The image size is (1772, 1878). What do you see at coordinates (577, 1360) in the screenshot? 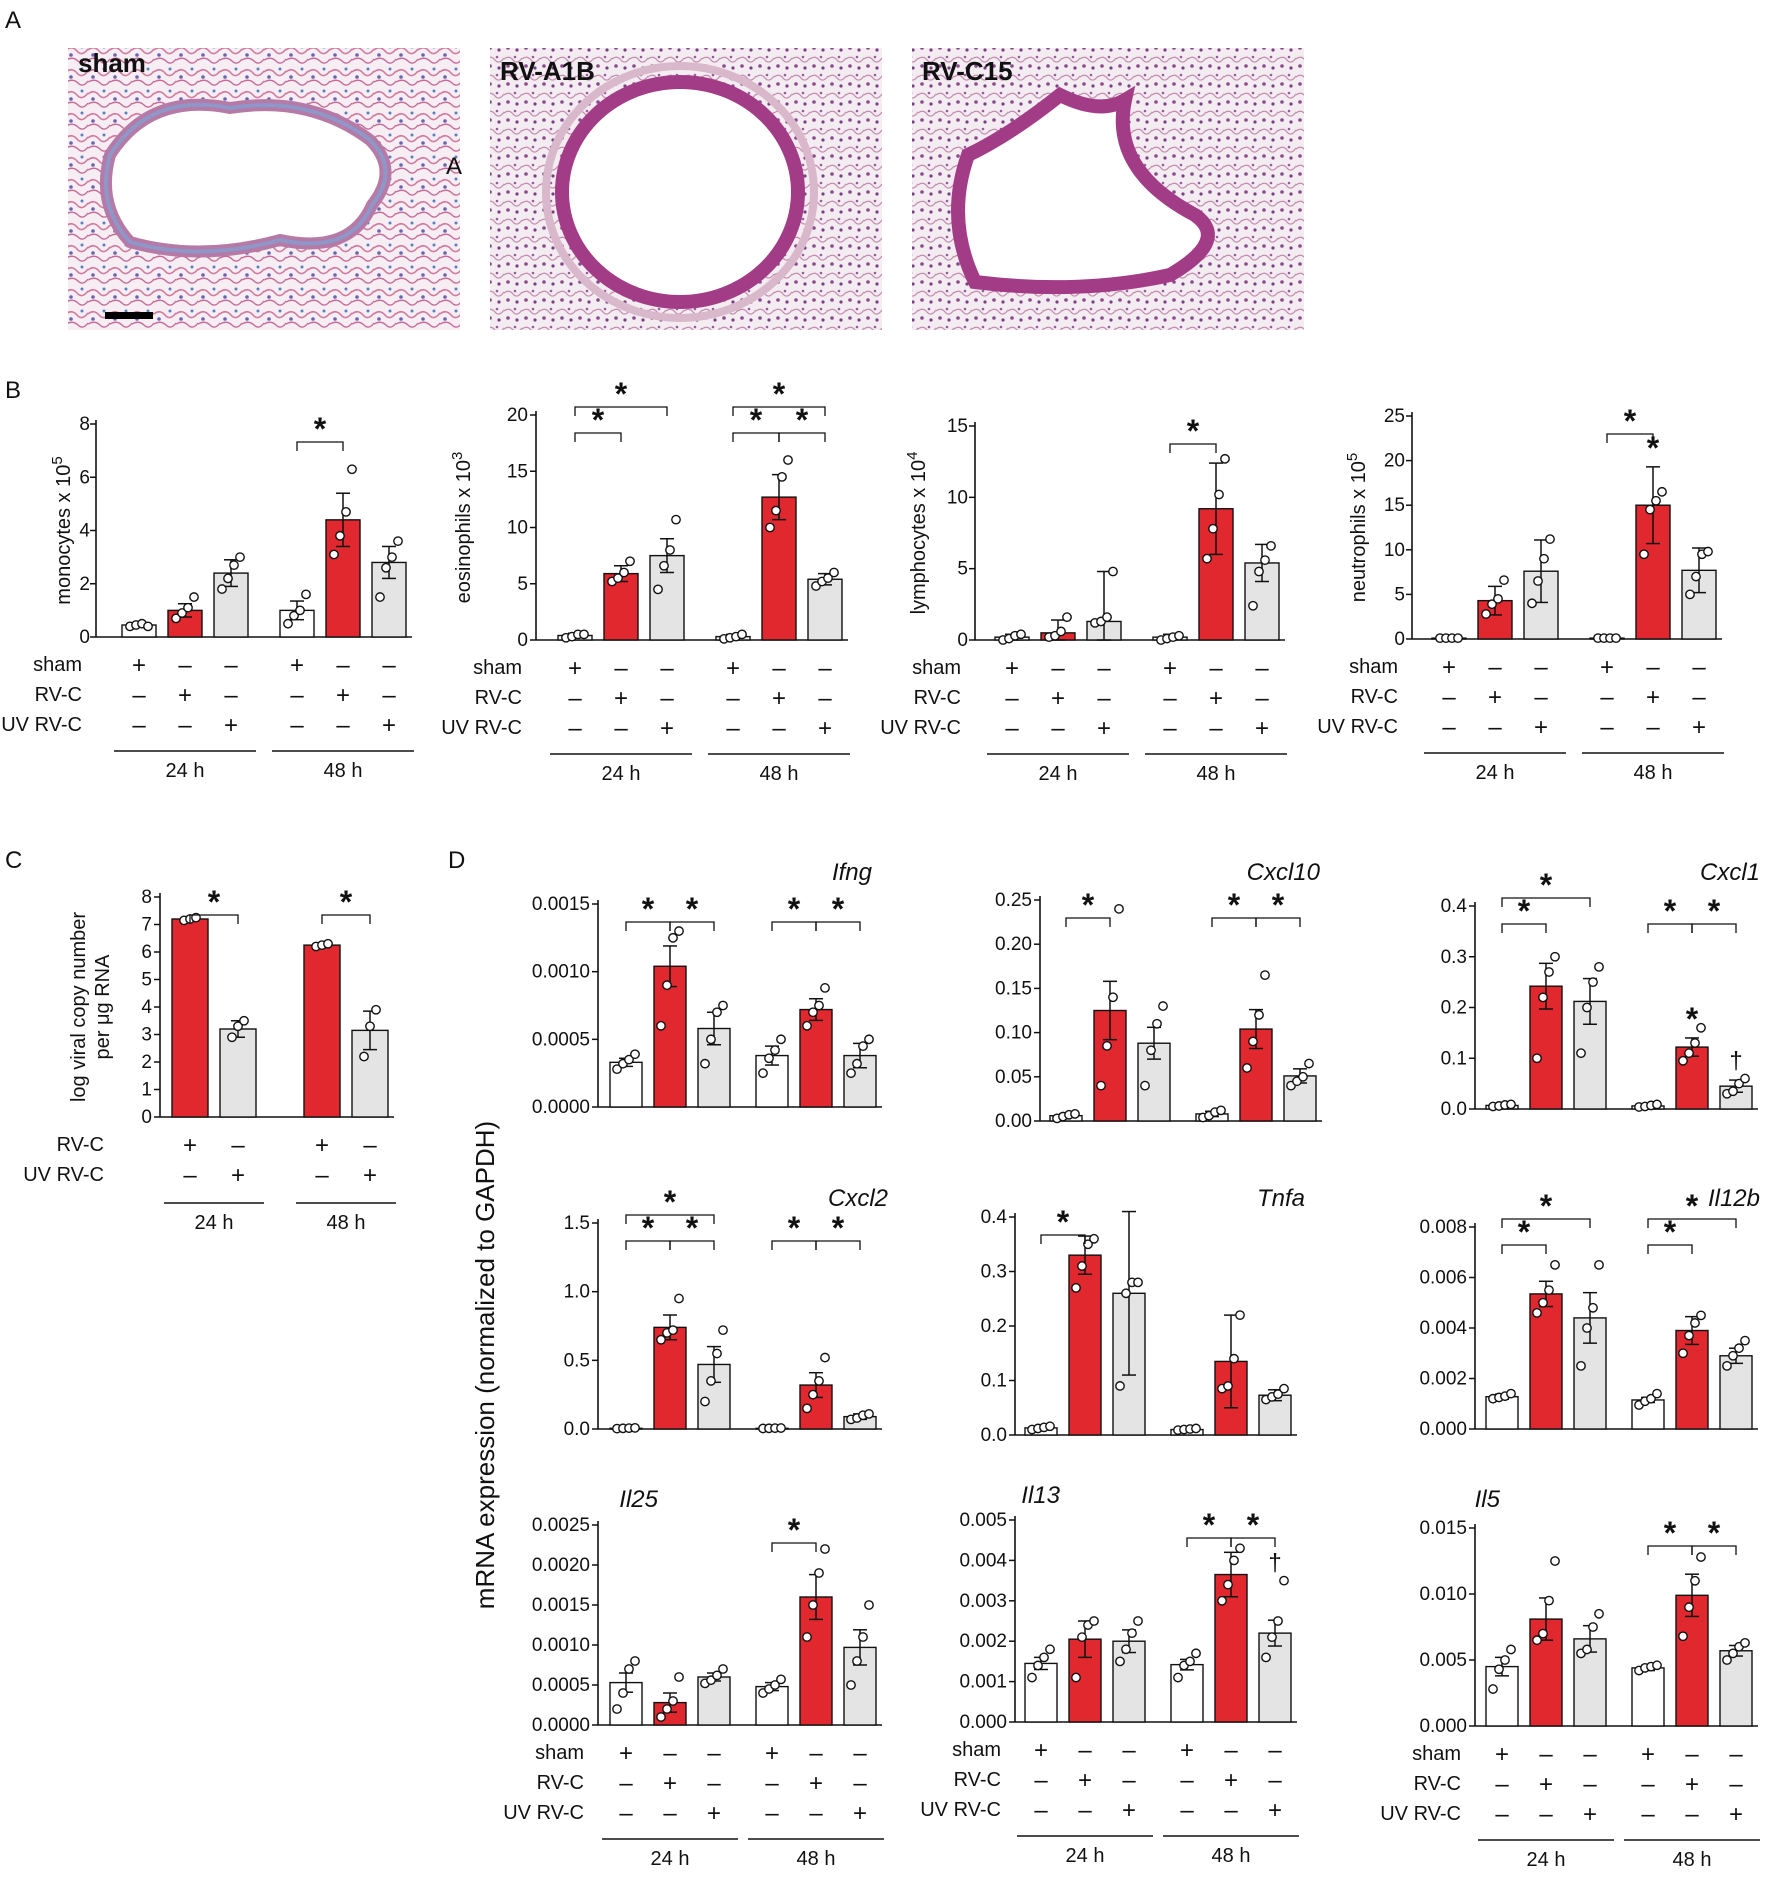
I see `y-tick-label: 0.5` at bounding box center [577, 1360].